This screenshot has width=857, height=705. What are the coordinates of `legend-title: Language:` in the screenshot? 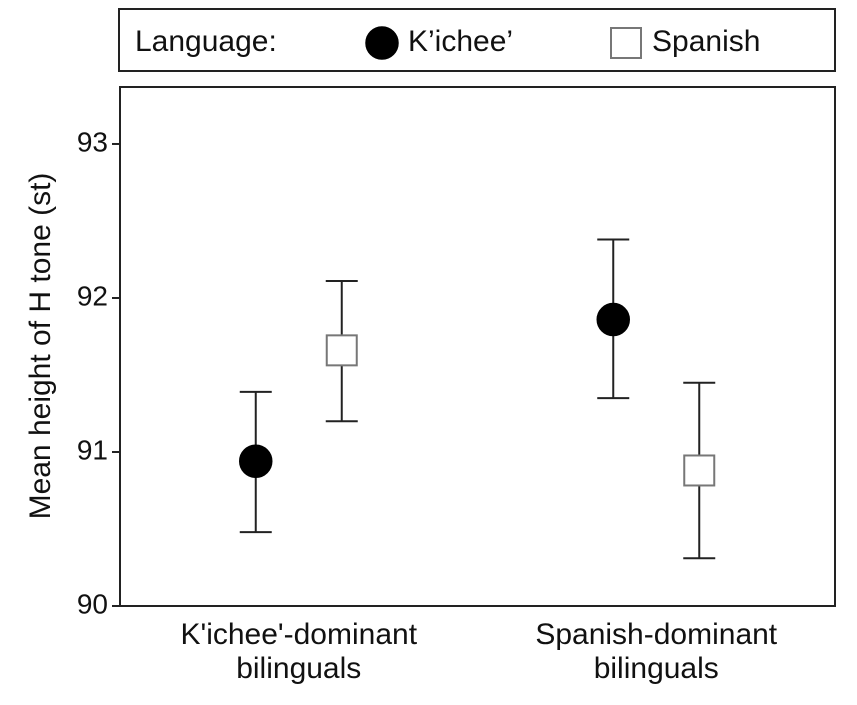 It's located at (206, 41).